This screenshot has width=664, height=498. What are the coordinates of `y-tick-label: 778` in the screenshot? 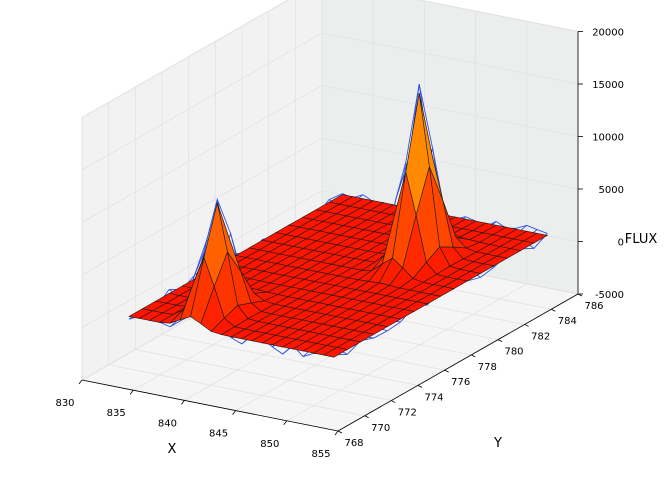 It's located at (487, 367).